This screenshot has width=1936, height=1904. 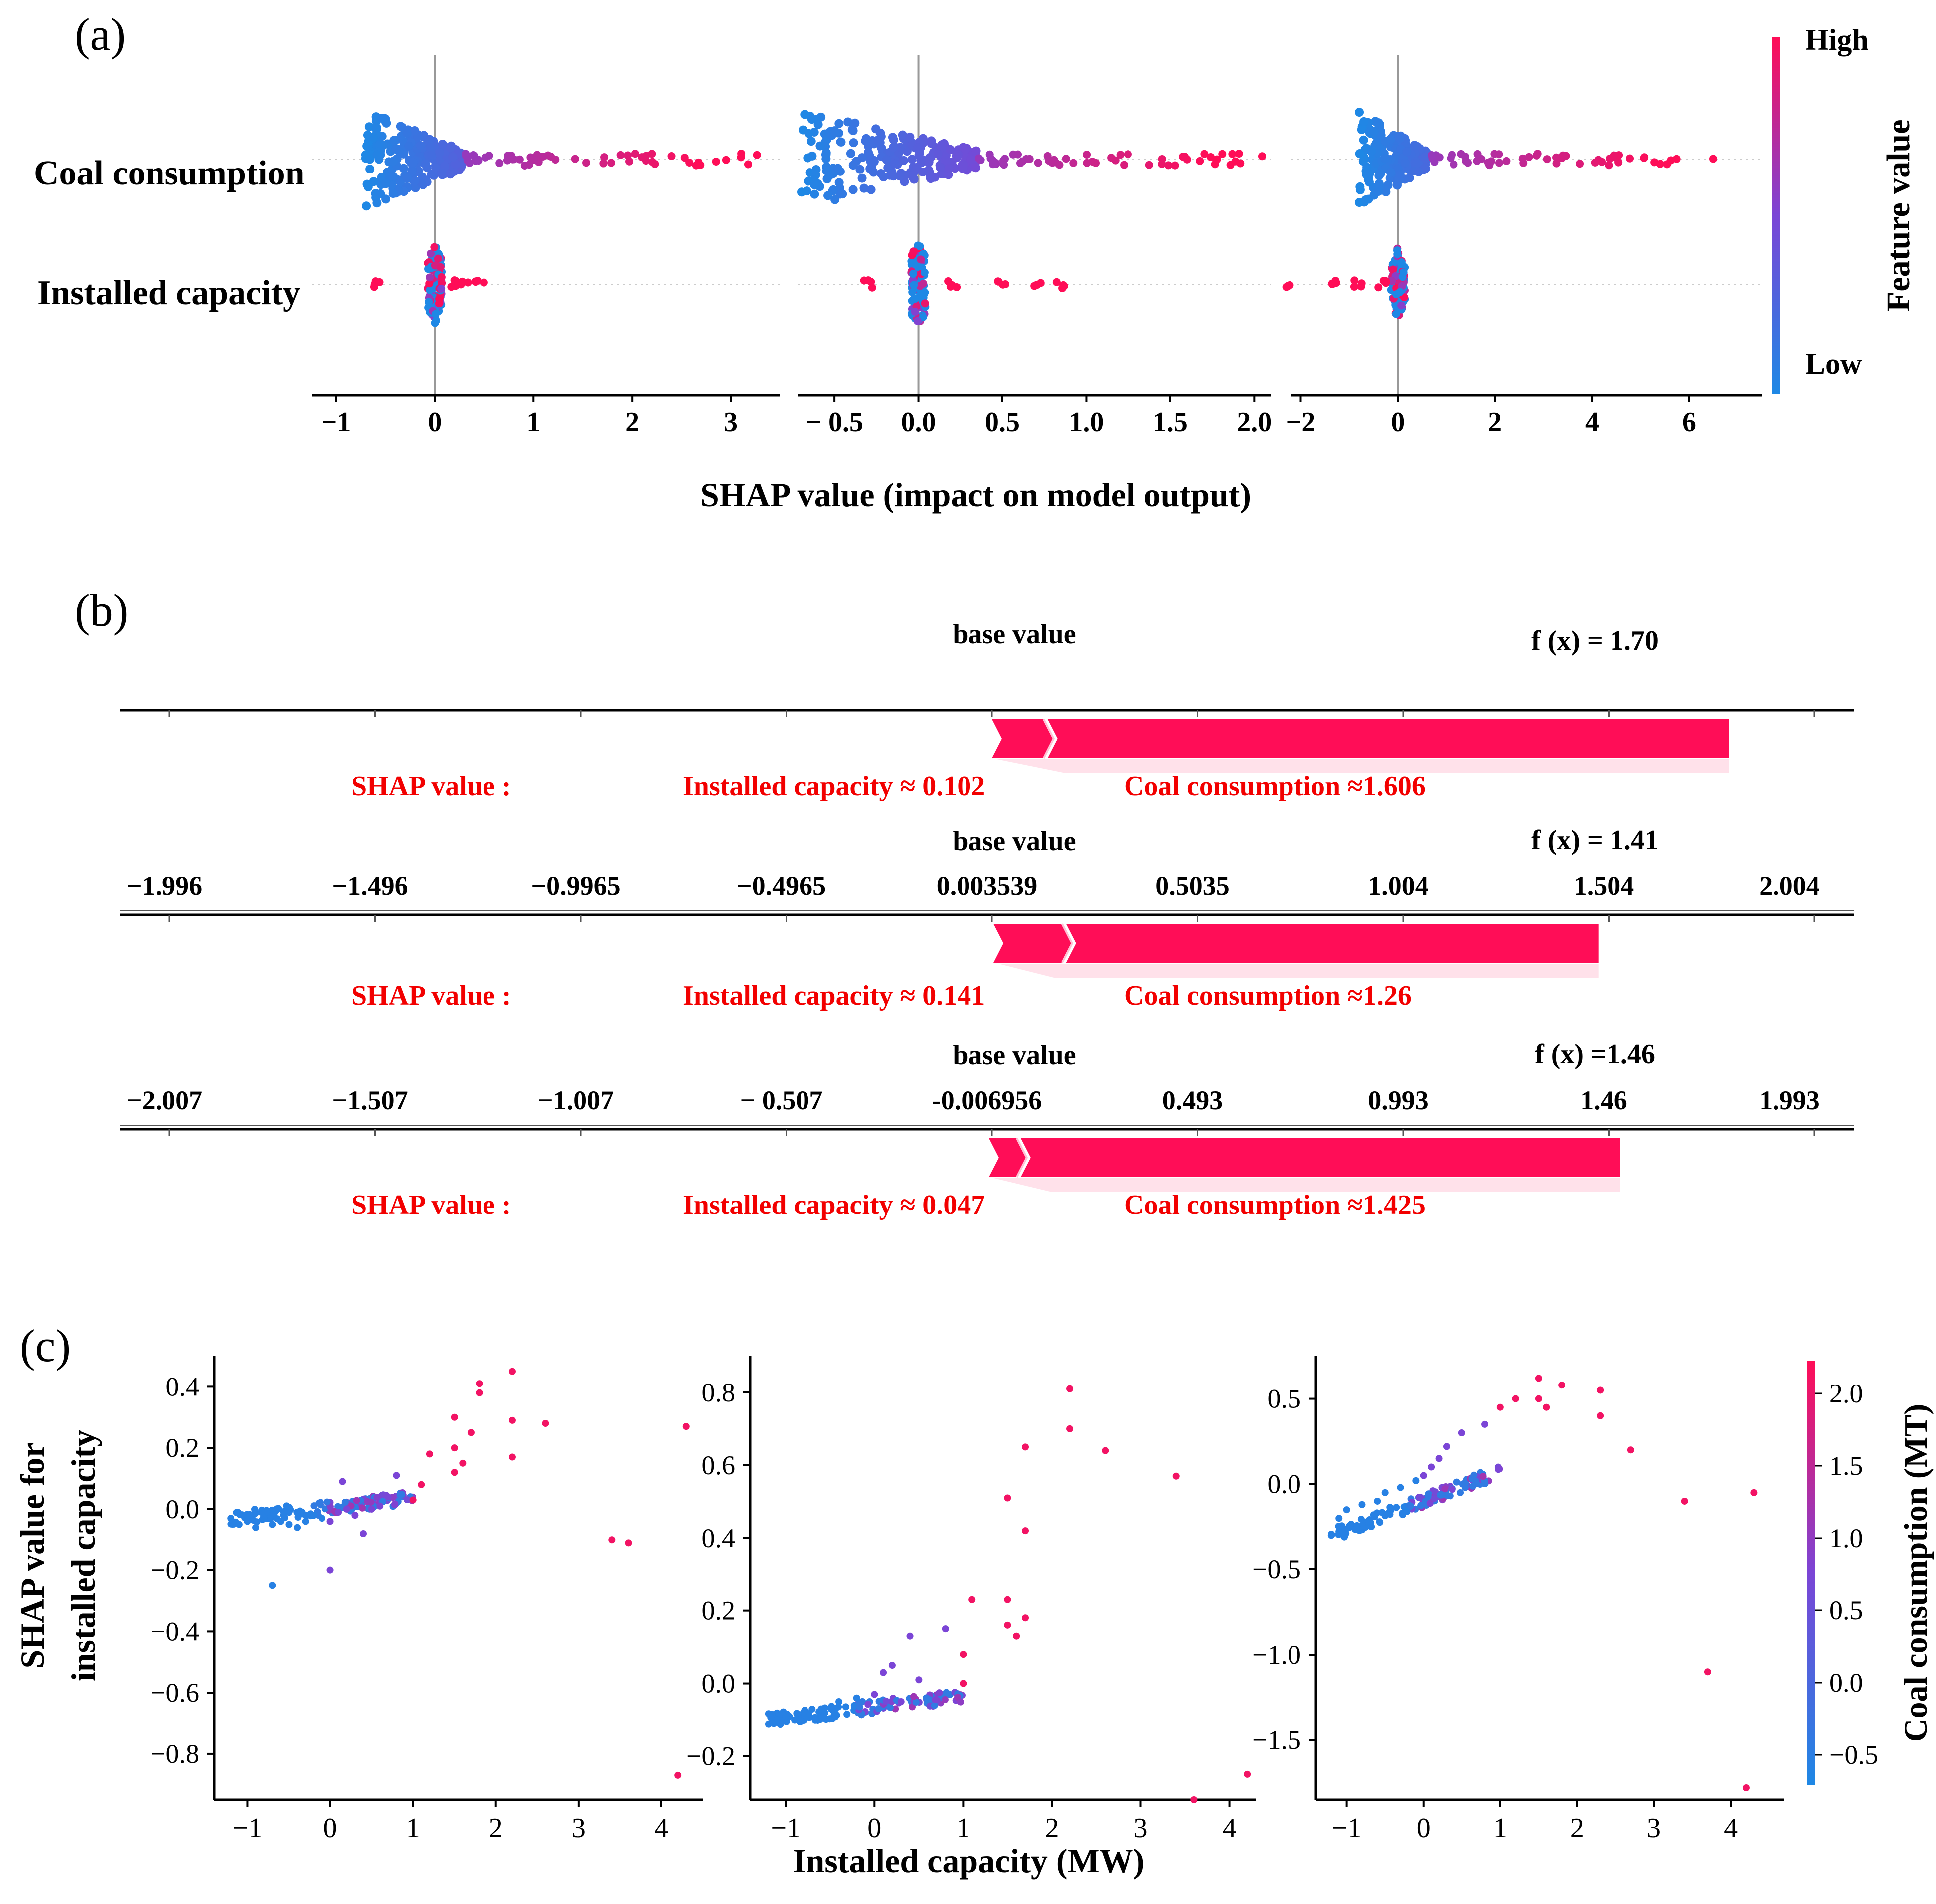 I want to click on x-tick-label: − 0.5, so click(x=834, y=423).